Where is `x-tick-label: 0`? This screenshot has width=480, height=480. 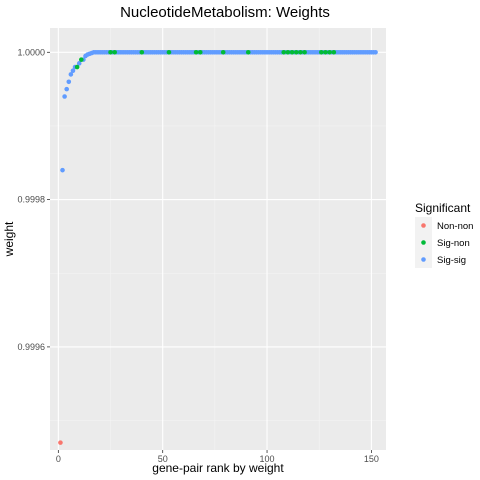
x-tick-label: 0 is located at coordinates (58, 459).